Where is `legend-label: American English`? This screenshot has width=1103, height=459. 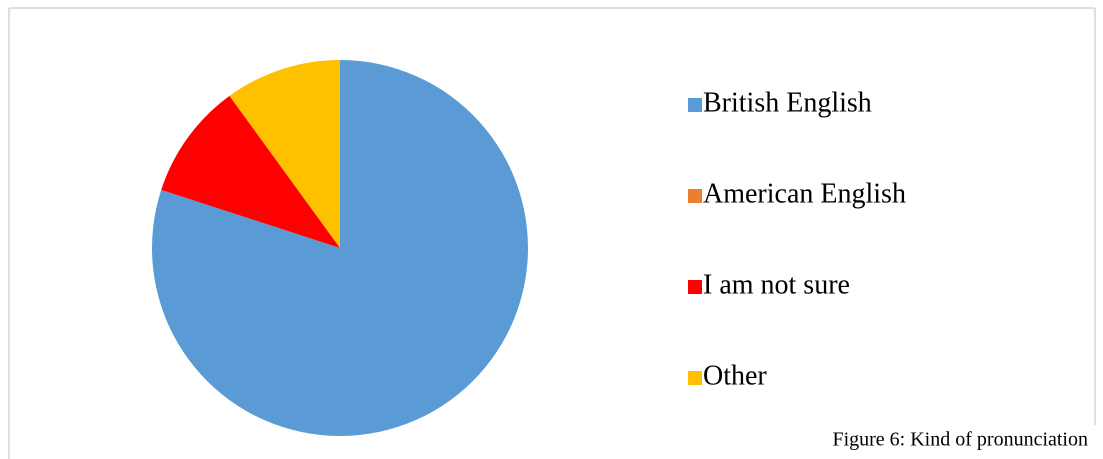
legend-label: American English is located at coordinates (804, 193).